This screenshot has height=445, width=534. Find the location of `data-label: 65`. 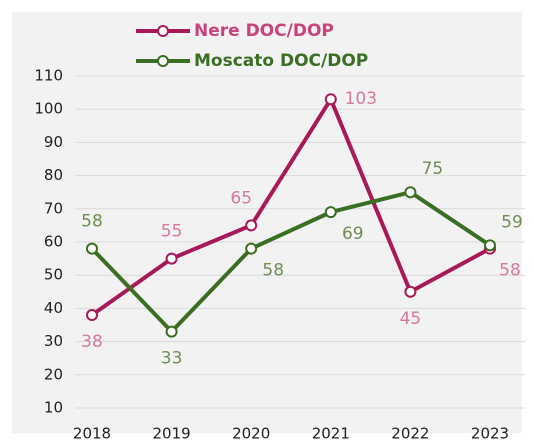

data-label: 65 is located at coordinates (241, 198).